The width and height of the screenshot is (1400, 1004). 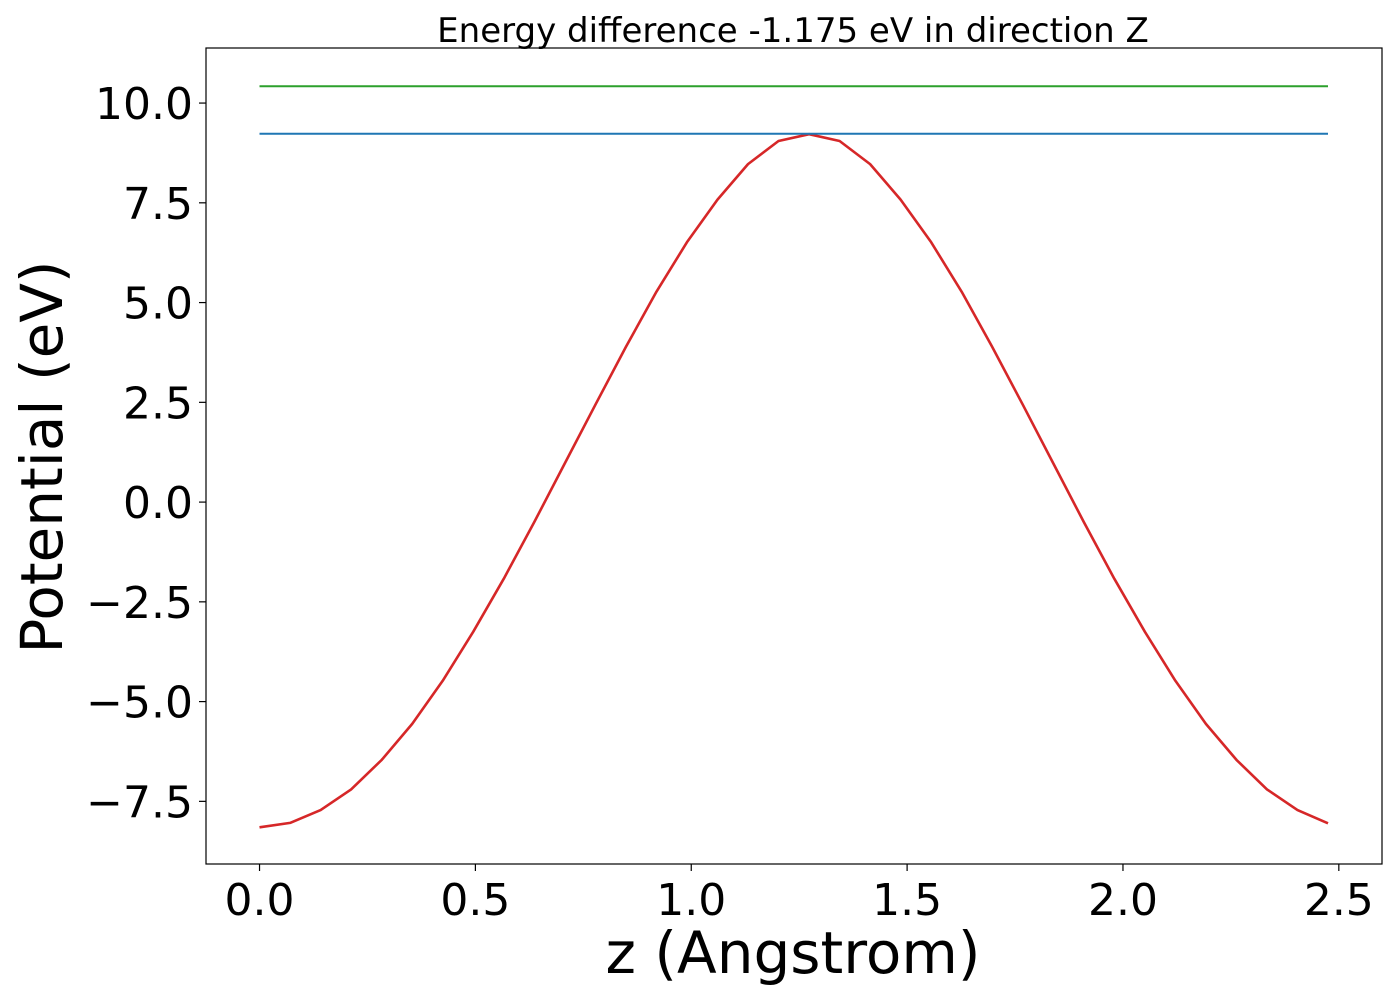 What do you see at coordinates (139, 703) in the screenshot?
I see `y-tick-label: −5.0` at bounding box center [139, 703].